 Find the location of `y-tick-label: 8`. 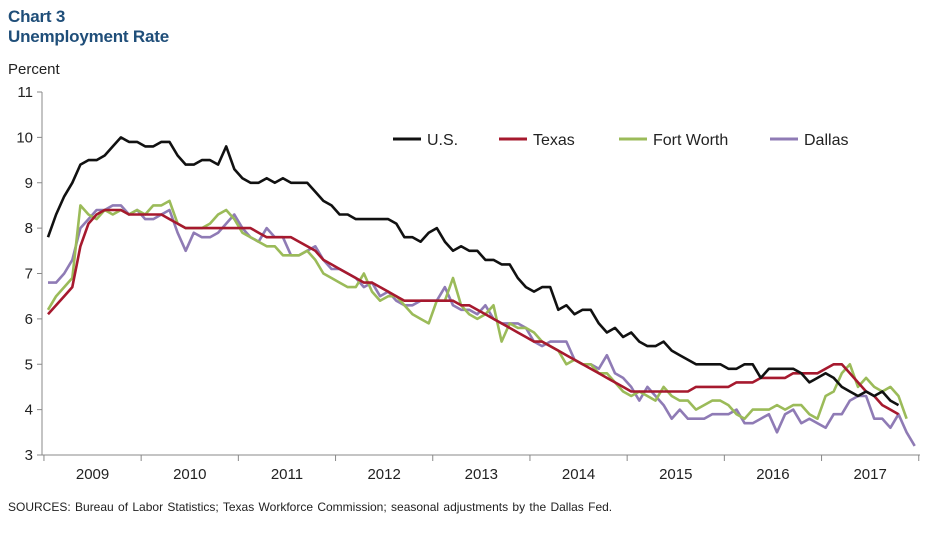

y-tick-label: 8 is located at coordinates (29, 228).